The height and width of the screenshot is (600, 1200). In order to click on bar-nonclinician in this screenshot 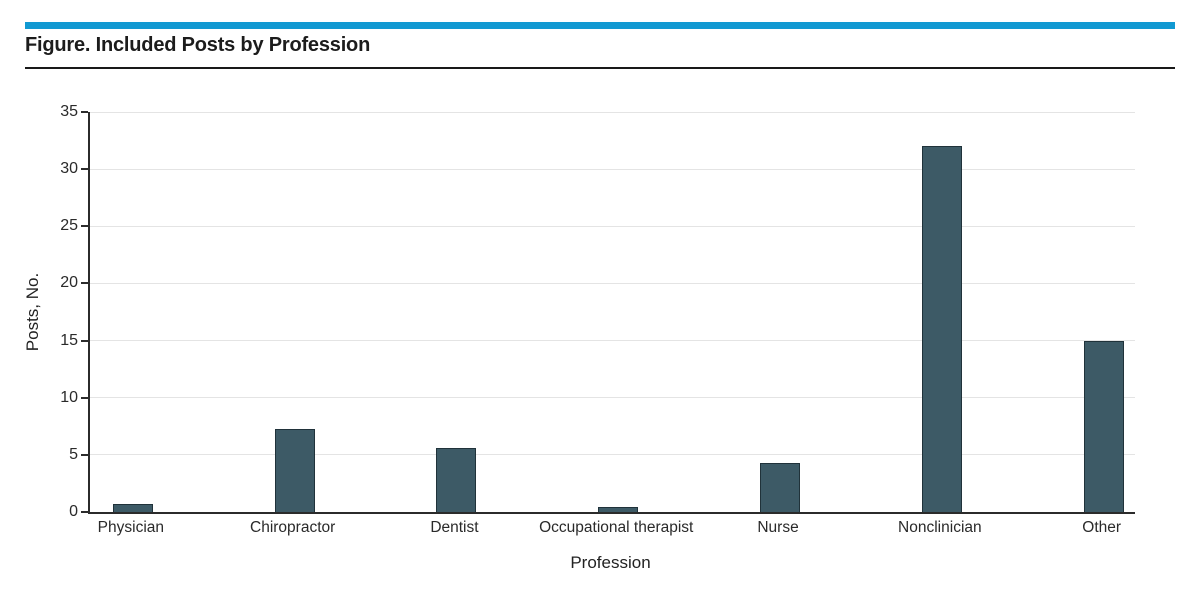, I will do `click(941, 329)`.